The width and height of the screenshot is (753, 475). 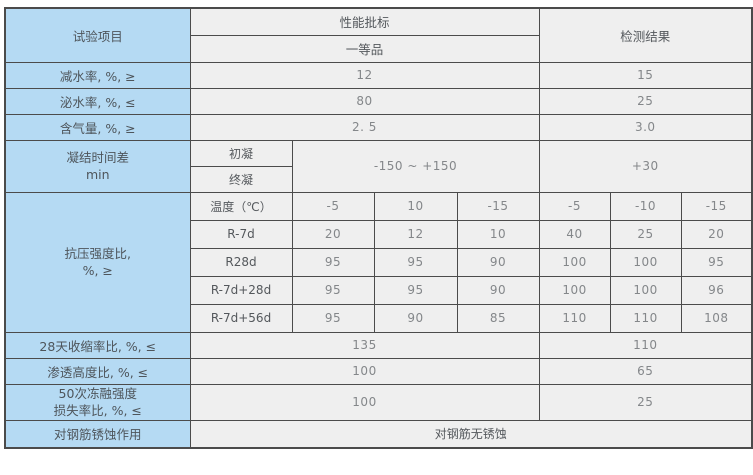 I want to click on r28d-result-3: 95, so click(x=716, y=262).